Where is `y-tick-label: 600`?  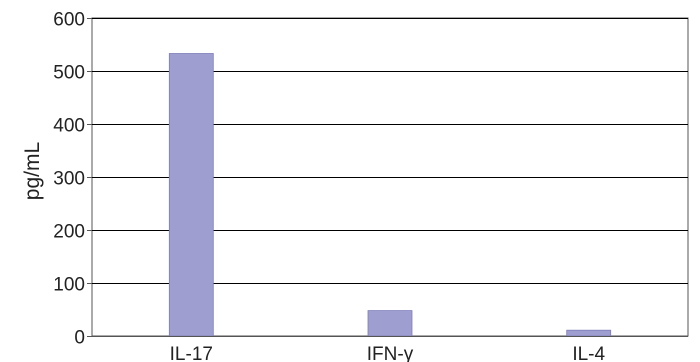
y-tick-label: 600 is located at coordinates (69, 20).